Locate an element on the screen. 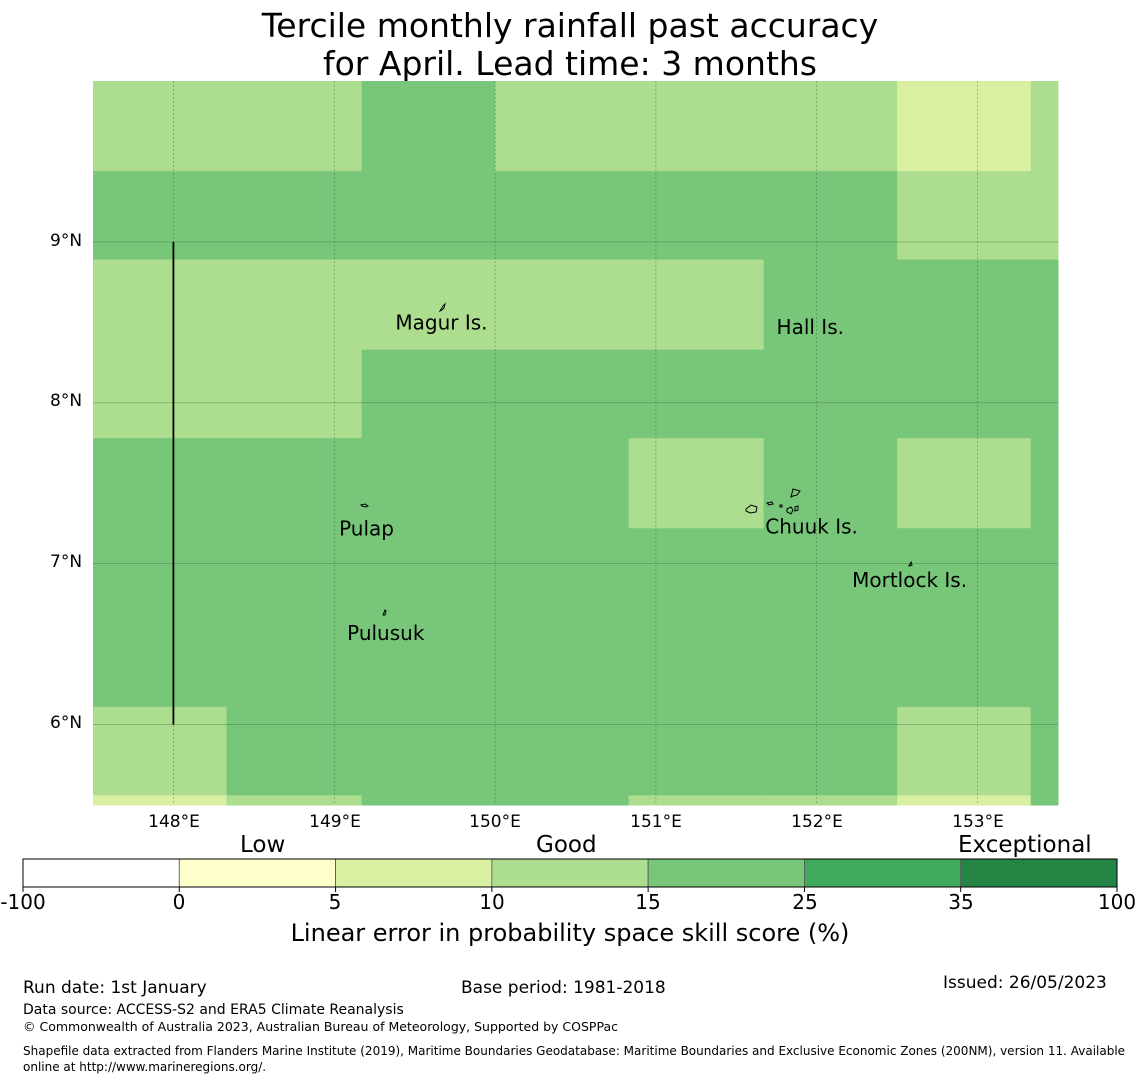  colorbar-frame is located at coordinates (570, 873).